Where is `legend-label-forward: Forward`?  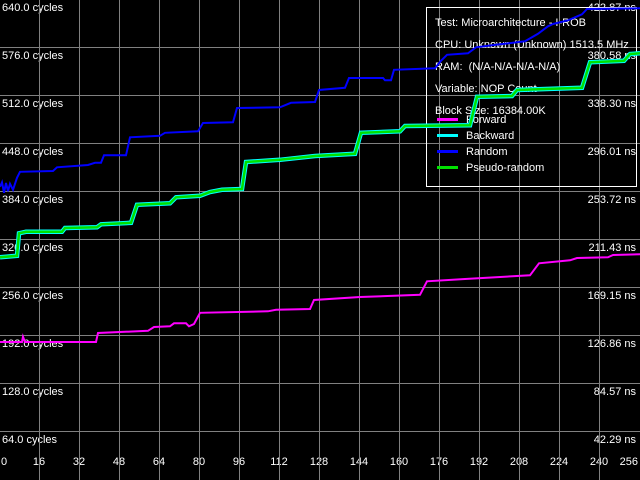 legend-label-forward: Forward is located at coordinates (486, 120).